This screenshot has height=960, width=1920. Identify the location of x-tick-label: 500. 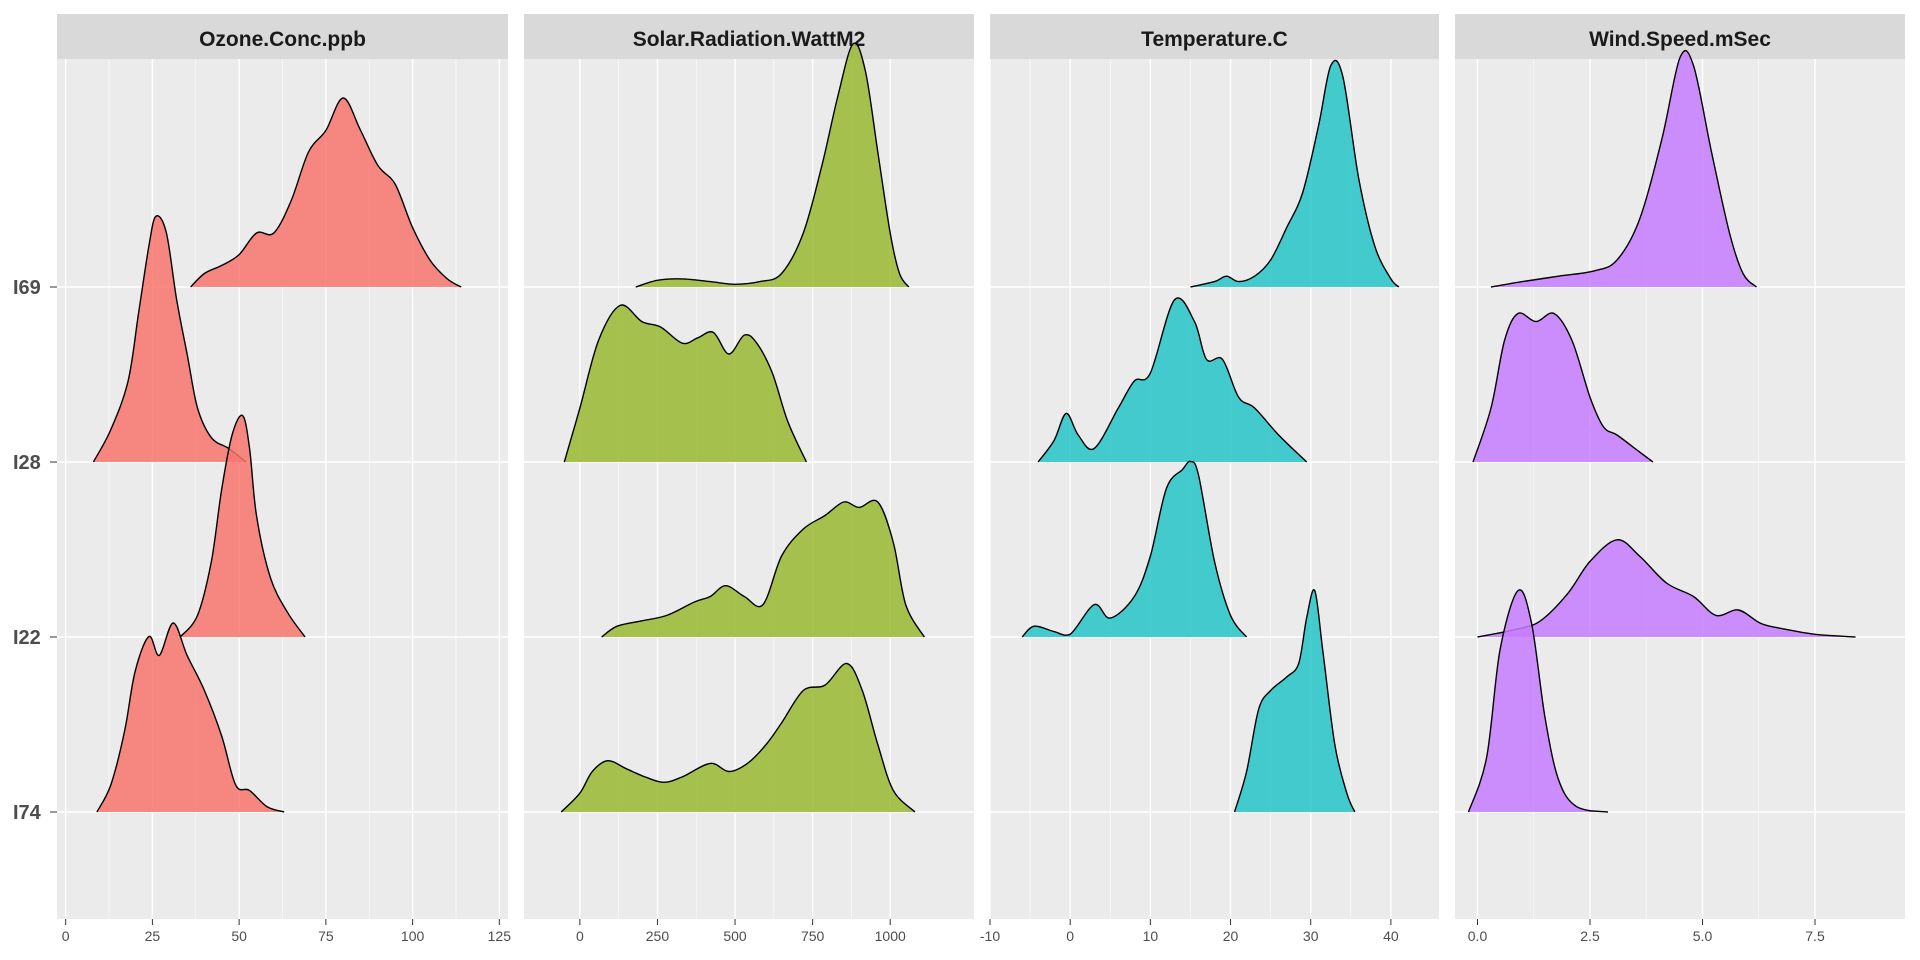
(735, 936).